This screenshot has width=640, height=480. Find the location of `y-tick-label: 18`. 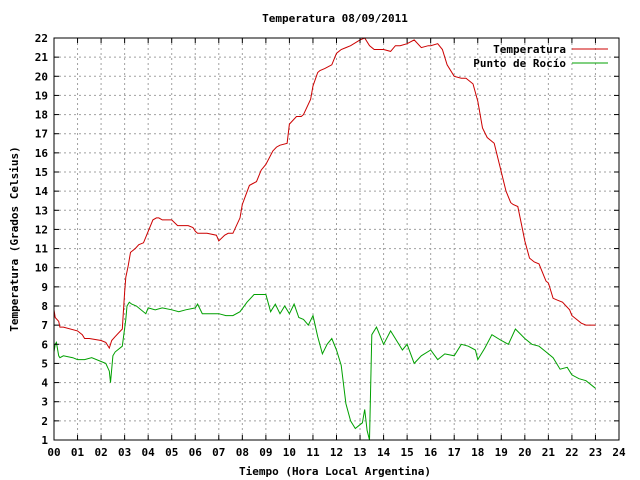

y-tick-label: 18 is located at coordinates (41, 115).